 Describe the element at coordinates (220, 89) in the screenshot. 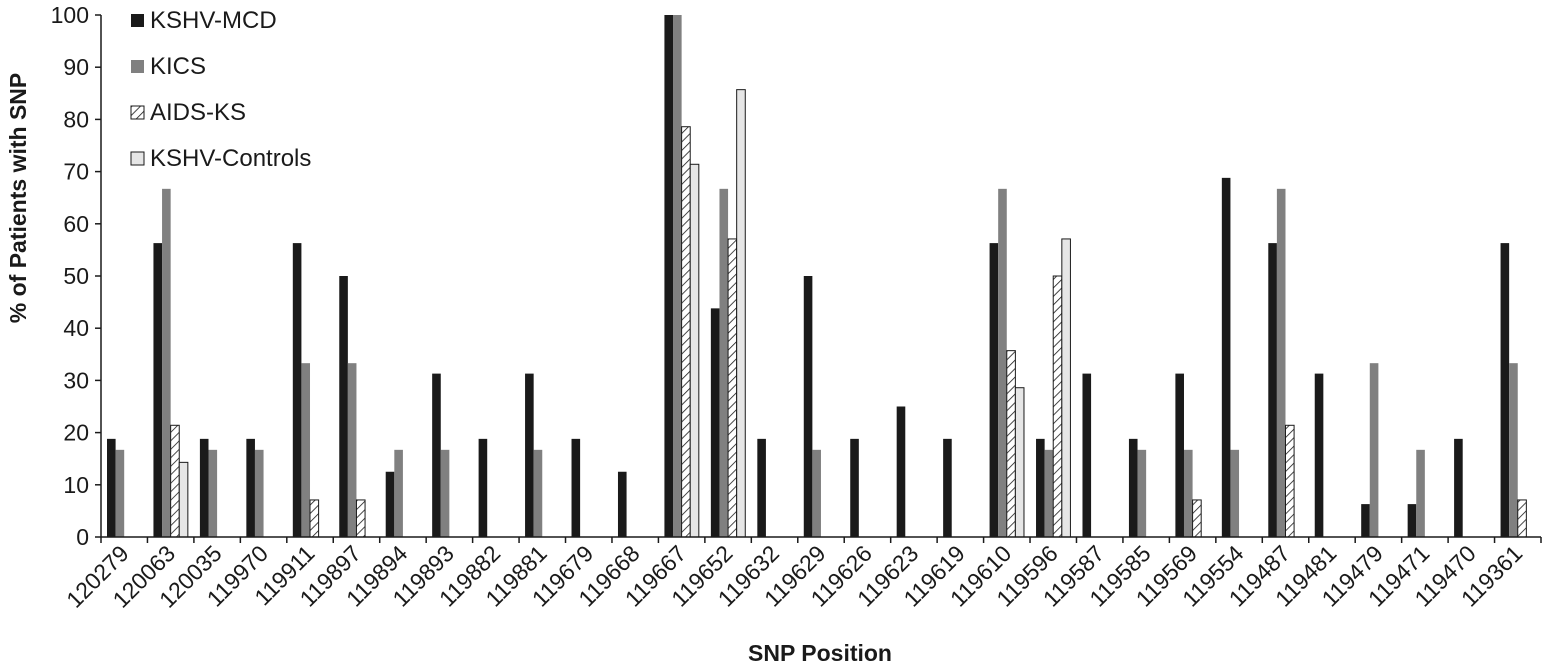

I see `legend: KSHV-MCD KICS AIDS-KS KSHV-Controls` at that location.